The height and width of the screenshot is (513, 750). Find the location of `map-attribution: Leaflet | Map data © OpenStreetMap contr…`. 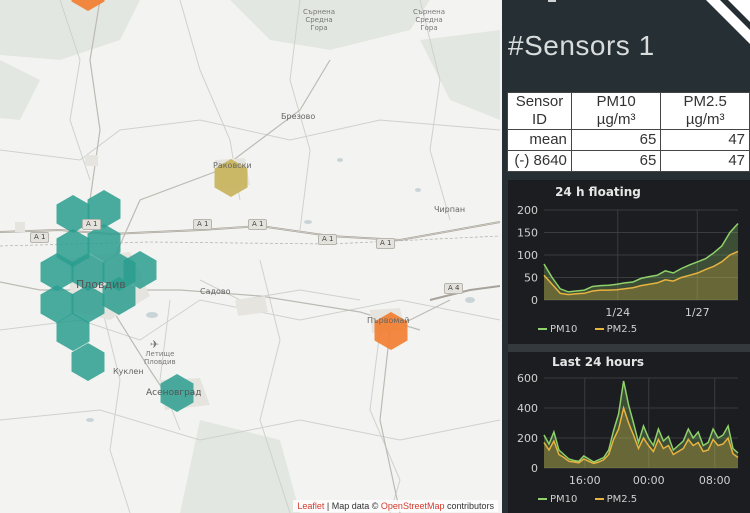

map-attribution: Leaflet | Map data © OpenStreetMap contr… is located at coordinates (395, 506).